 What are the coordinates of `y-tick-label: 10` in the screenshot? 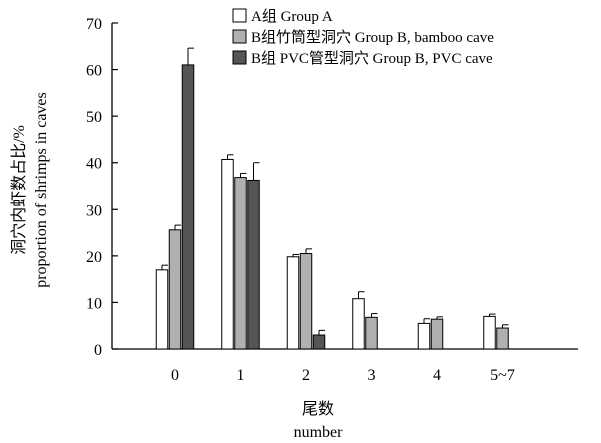 It's located at (94, 303).